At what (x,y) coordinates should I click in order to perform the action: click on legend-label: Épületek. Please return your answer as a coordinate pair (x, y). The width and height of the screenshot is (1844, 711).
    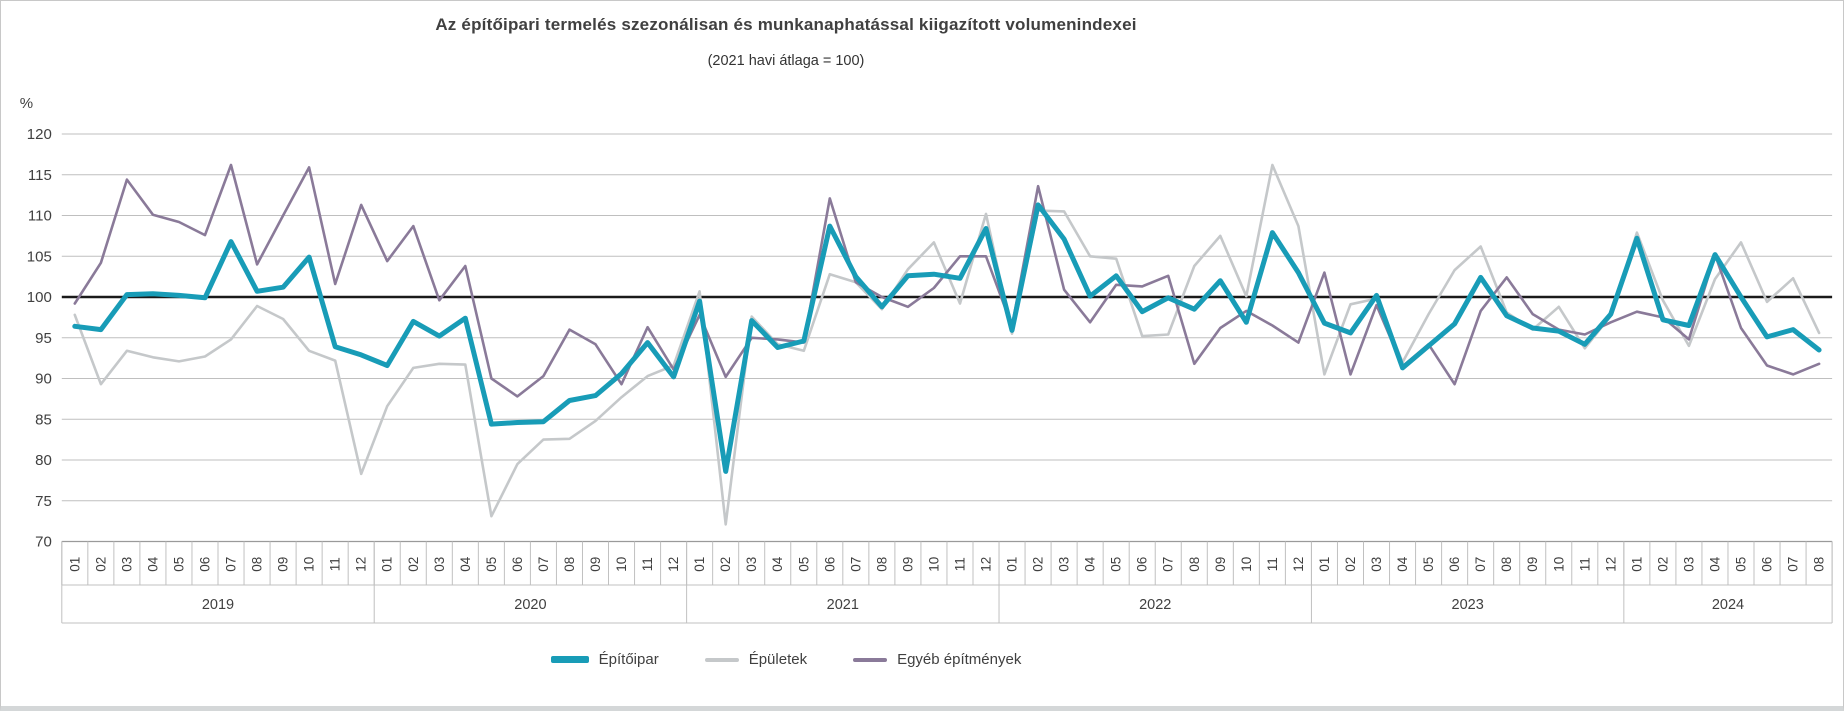
    Looking at the image, I should click on (778, 659).